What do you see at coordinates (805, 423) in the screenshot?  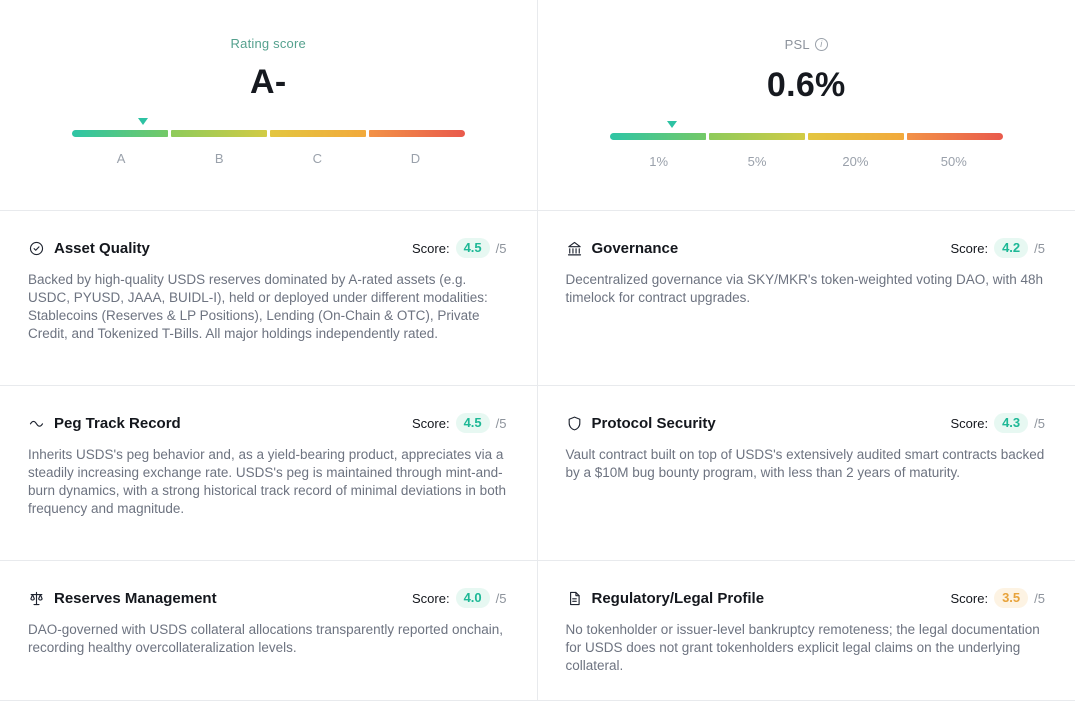 I see `card-head: Protocol Security Score: 4.3 /5` at bounding box center [805, 423].